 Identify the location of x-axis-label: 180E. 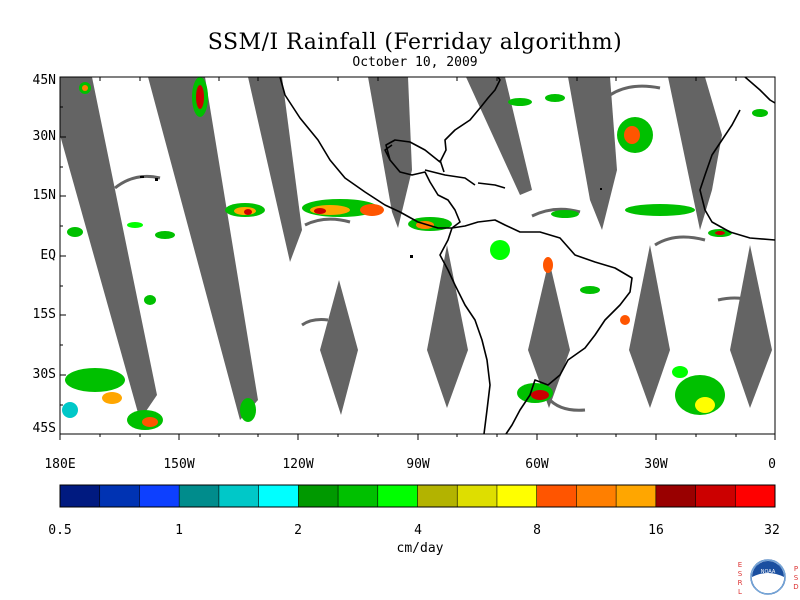
(60, 464).